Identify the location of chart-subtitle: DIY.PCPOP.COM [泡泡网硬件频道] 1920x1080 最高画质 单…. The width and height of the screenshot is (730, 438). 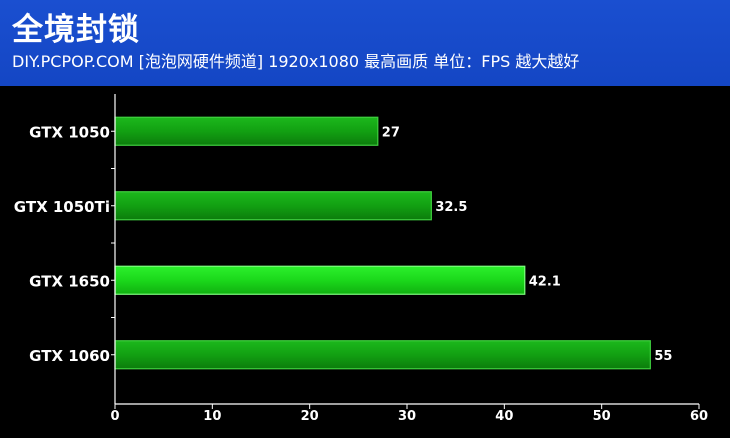
(296, 61).